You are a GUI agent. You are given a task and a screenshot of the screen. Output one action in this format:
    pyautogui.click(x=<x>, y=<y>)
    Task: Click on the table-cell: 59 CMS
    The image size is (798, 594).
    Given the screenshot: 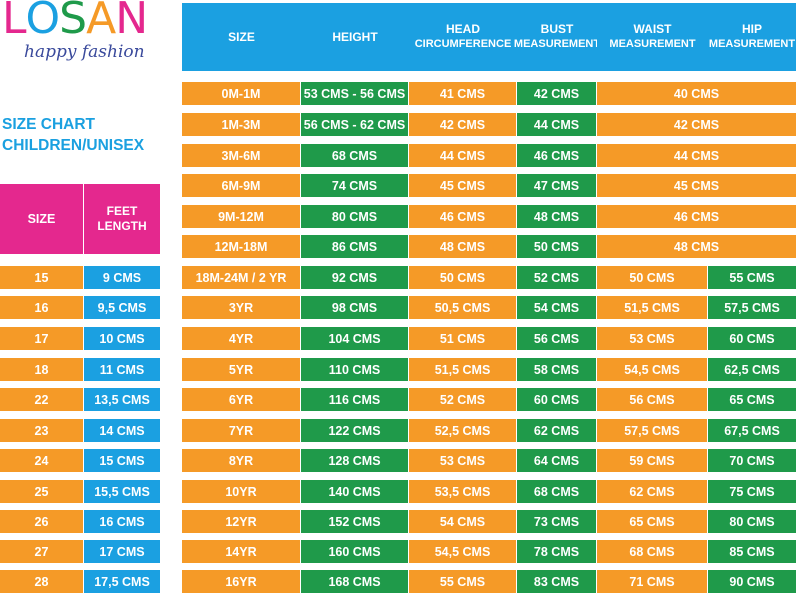 What is the action you would take?
    pyautogui.click(x=652, y=460)
    